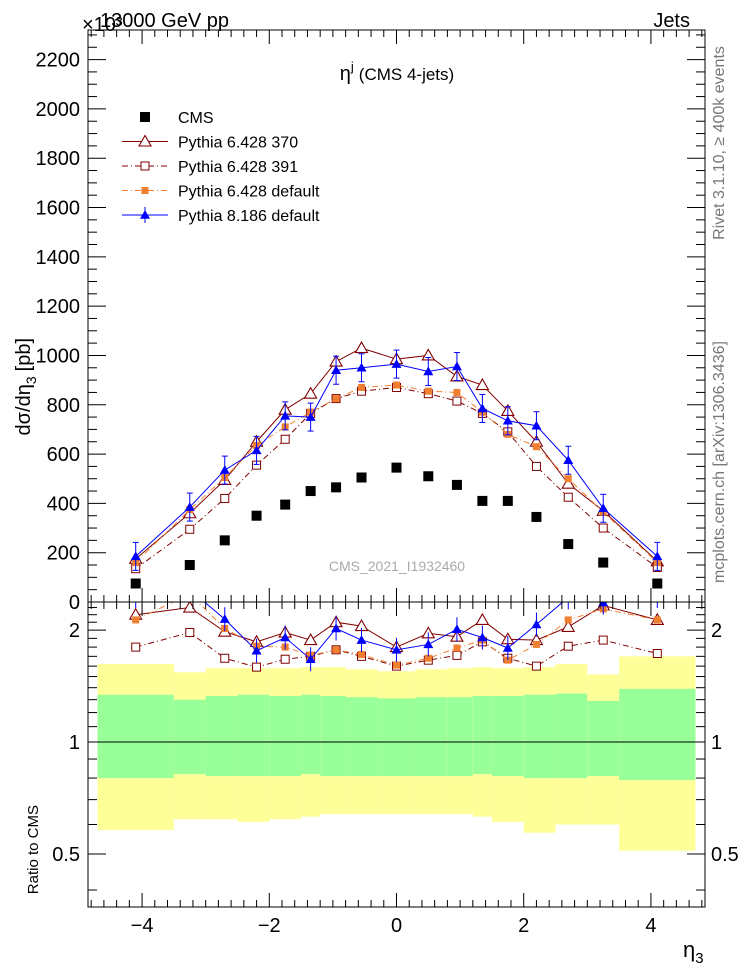  I want to click on y-axis-label-unit: [pb], so click(24, 354).